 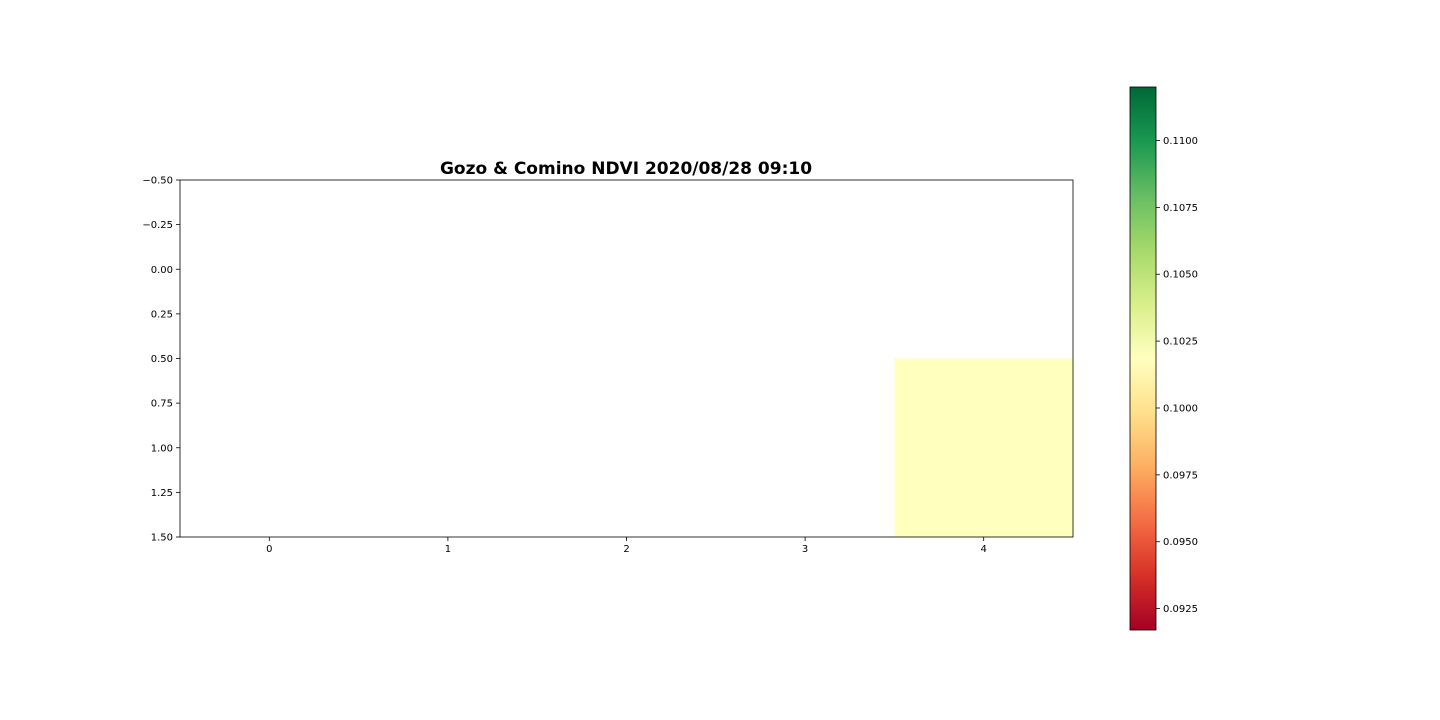 What do you see at coordinates (269, 549) in the screenshot?
I see `x-tick-label: 0` at bounding box center [269, 549].